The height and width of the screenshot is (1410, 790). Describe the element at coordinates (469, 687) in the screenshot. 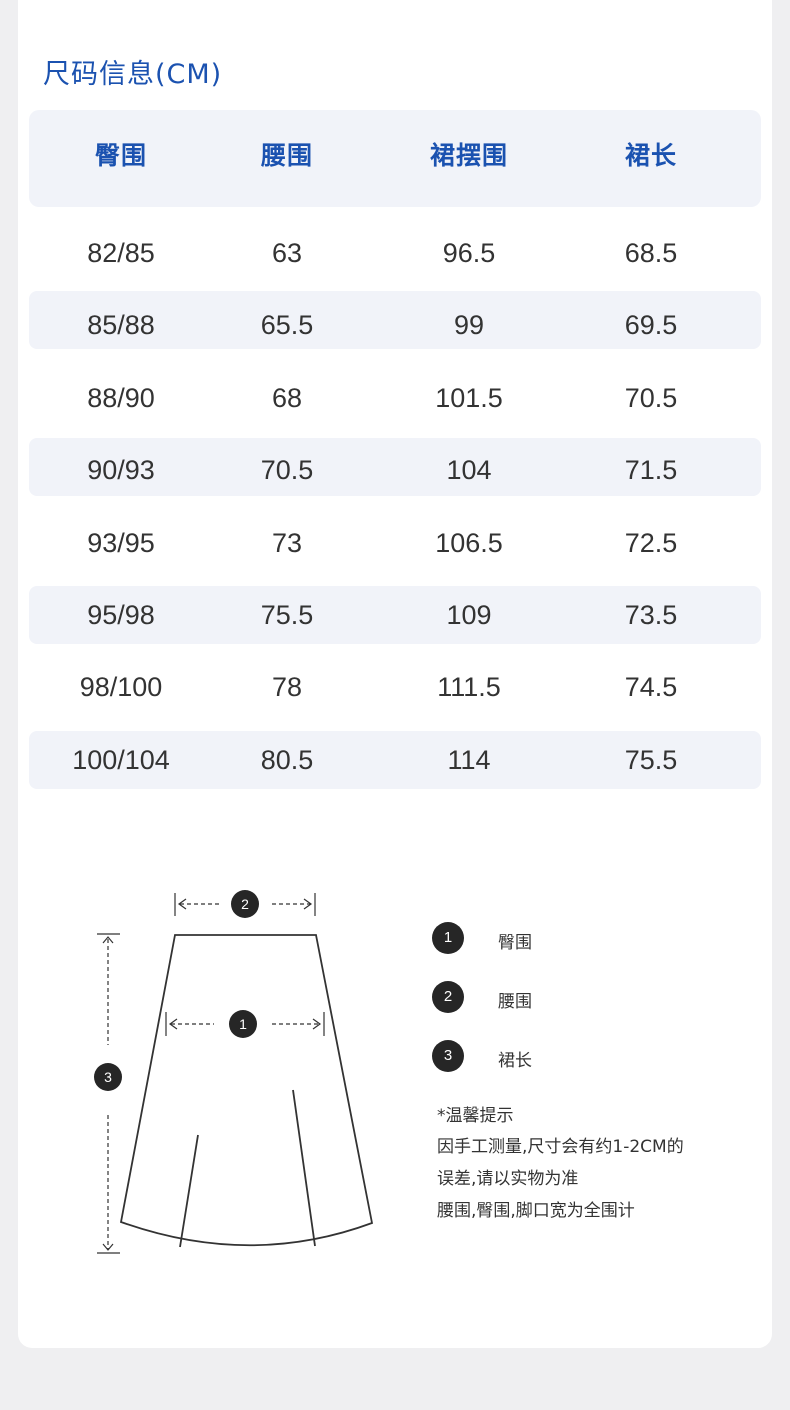

I see `cell-hem: 111.5` at that location.